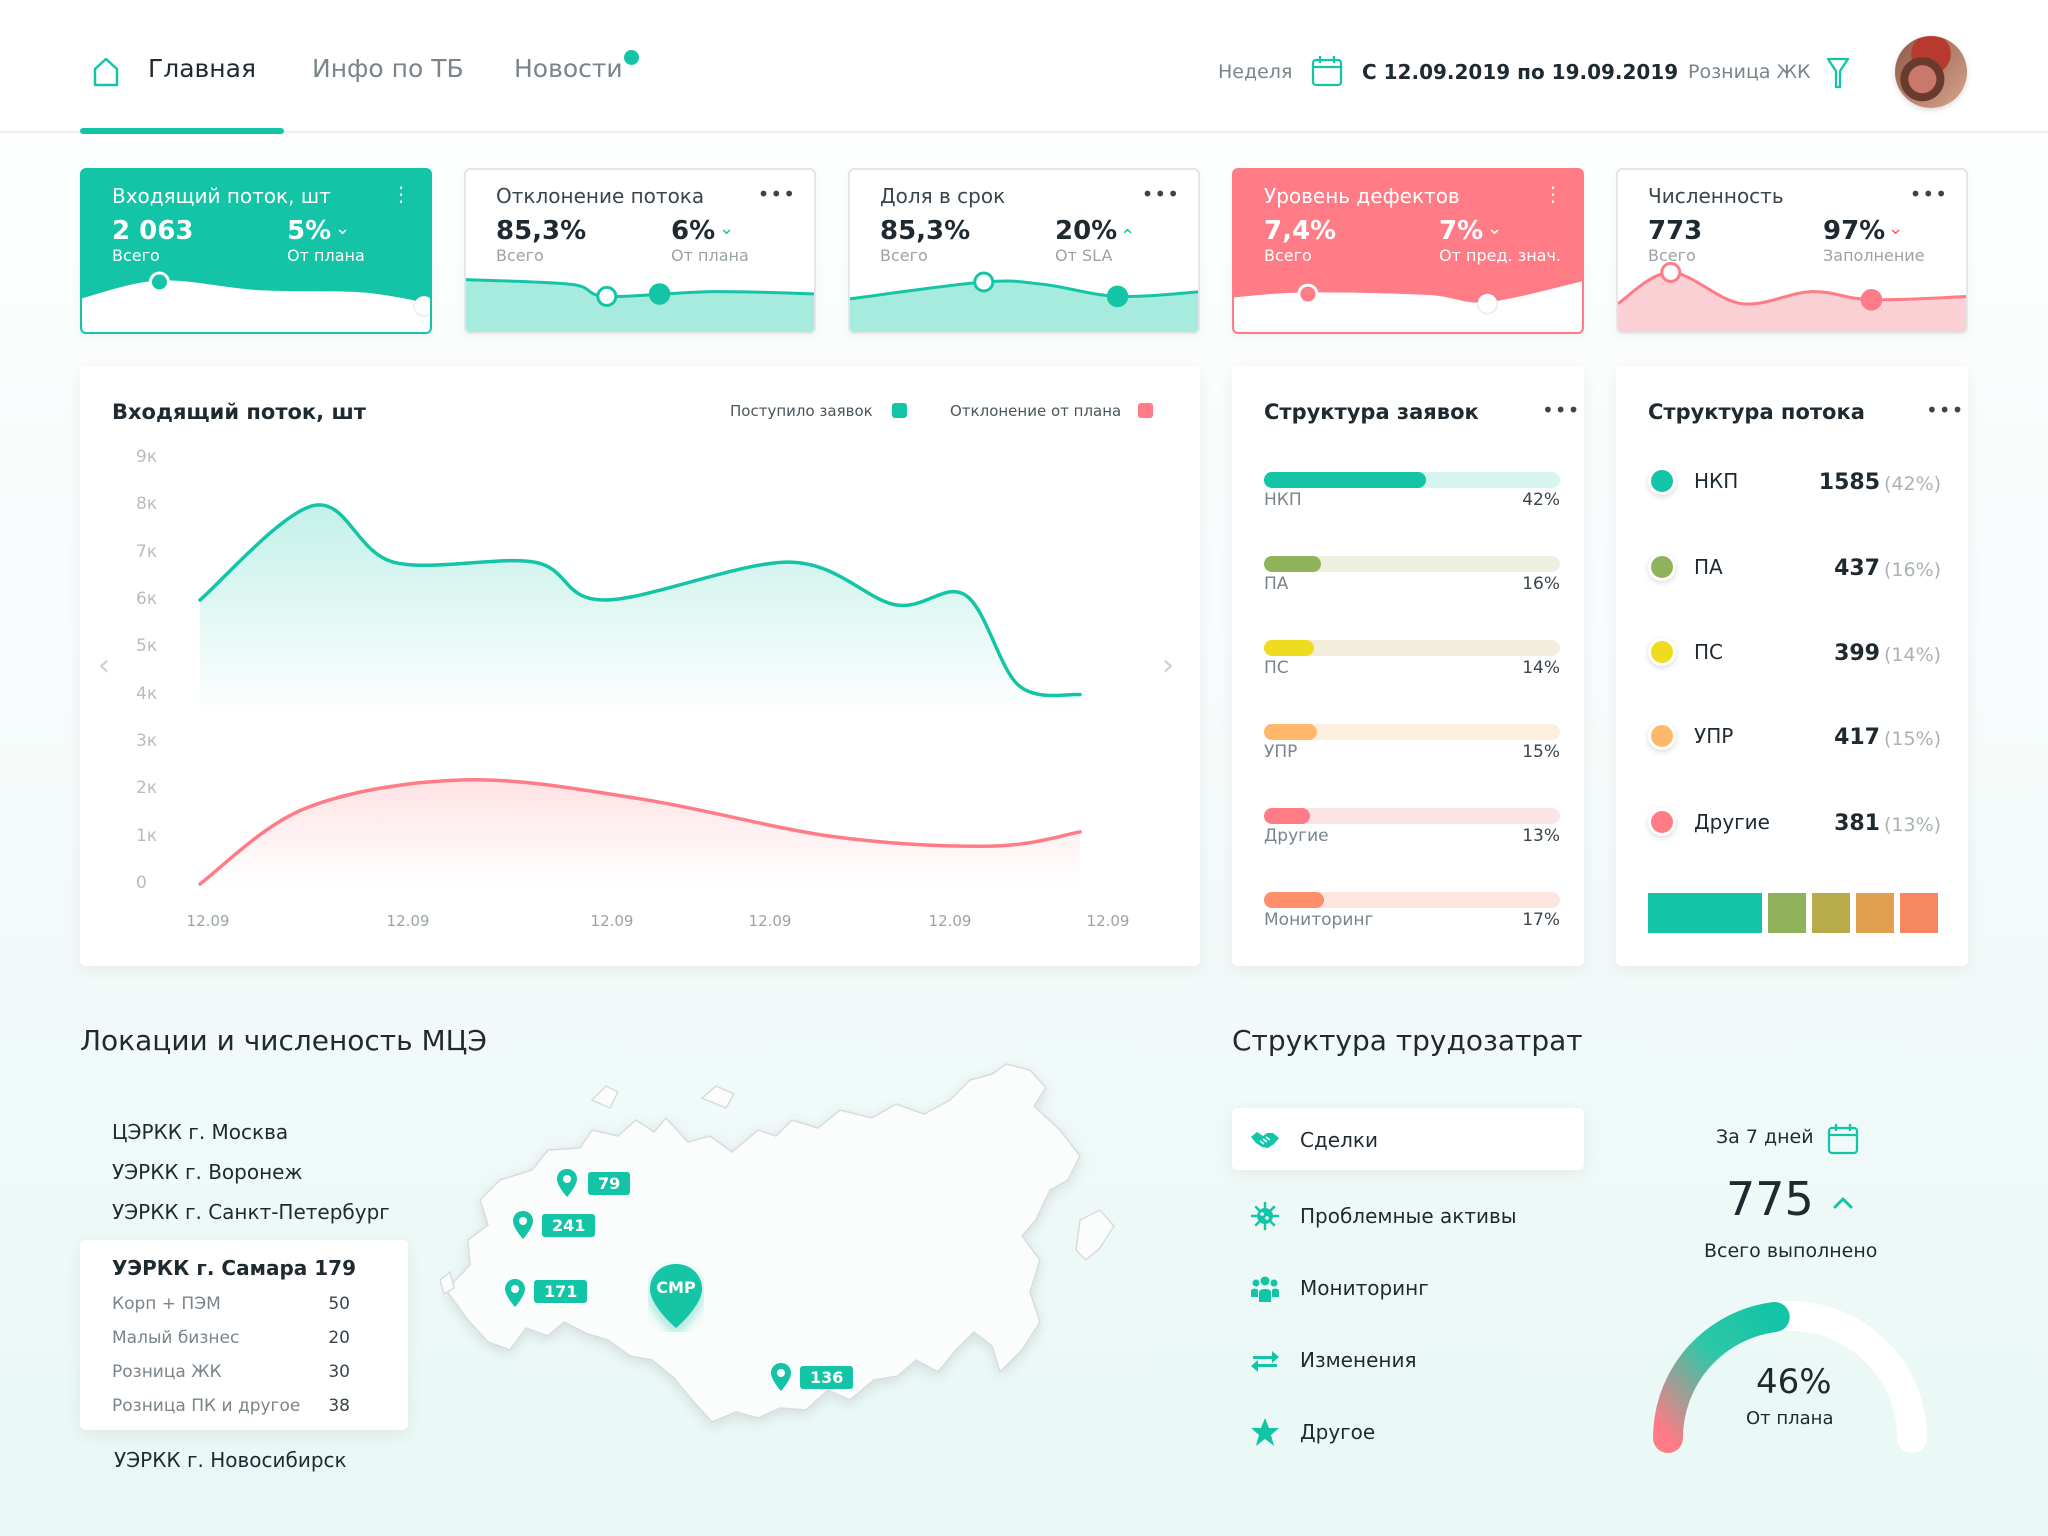 The width and height of the screenshot is (2048, 1536). What do you see at coordinates (166, 1304) in the screenshot?
I see `location-sub-label: Корп + ПЭМ` at bounding box center [166, 1304].